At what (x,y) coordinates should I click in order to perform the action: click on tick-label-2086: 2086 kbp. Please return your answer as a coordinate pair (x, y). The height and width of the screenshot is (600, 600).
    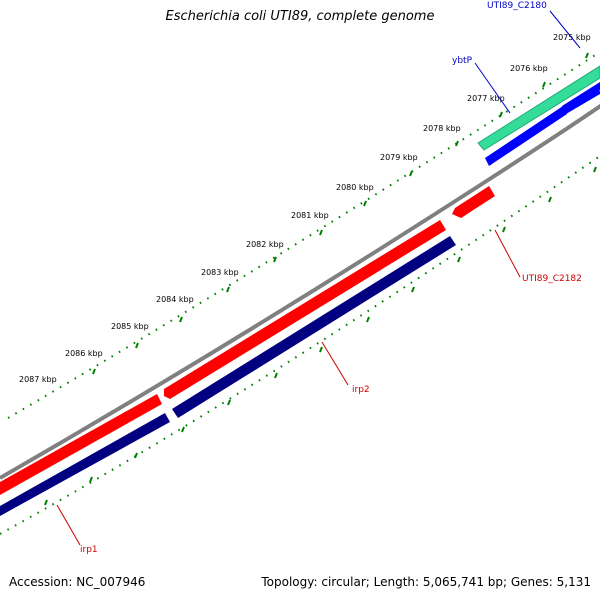
    Looking at the image, I should click on (84, 353).